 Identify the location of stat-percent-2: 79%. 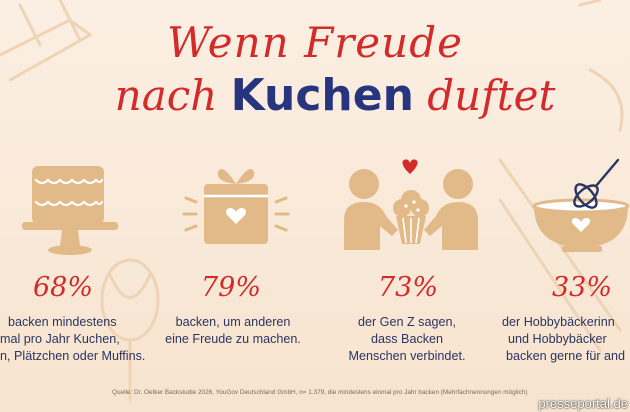
(230, 287).